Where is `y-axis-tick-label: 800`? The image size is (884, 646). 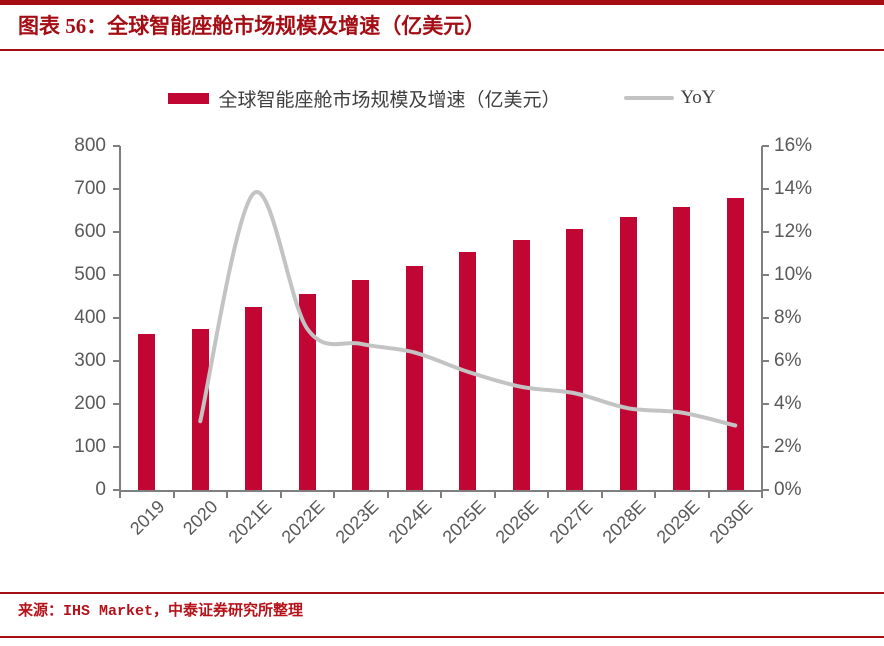
y-axis-tick-label: 800 is located at coordinates (90, 145).